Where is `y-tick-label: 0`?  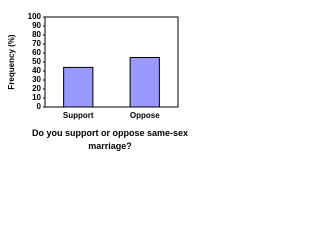 y-tick-label: 0 is located at coordinates (39, 106).